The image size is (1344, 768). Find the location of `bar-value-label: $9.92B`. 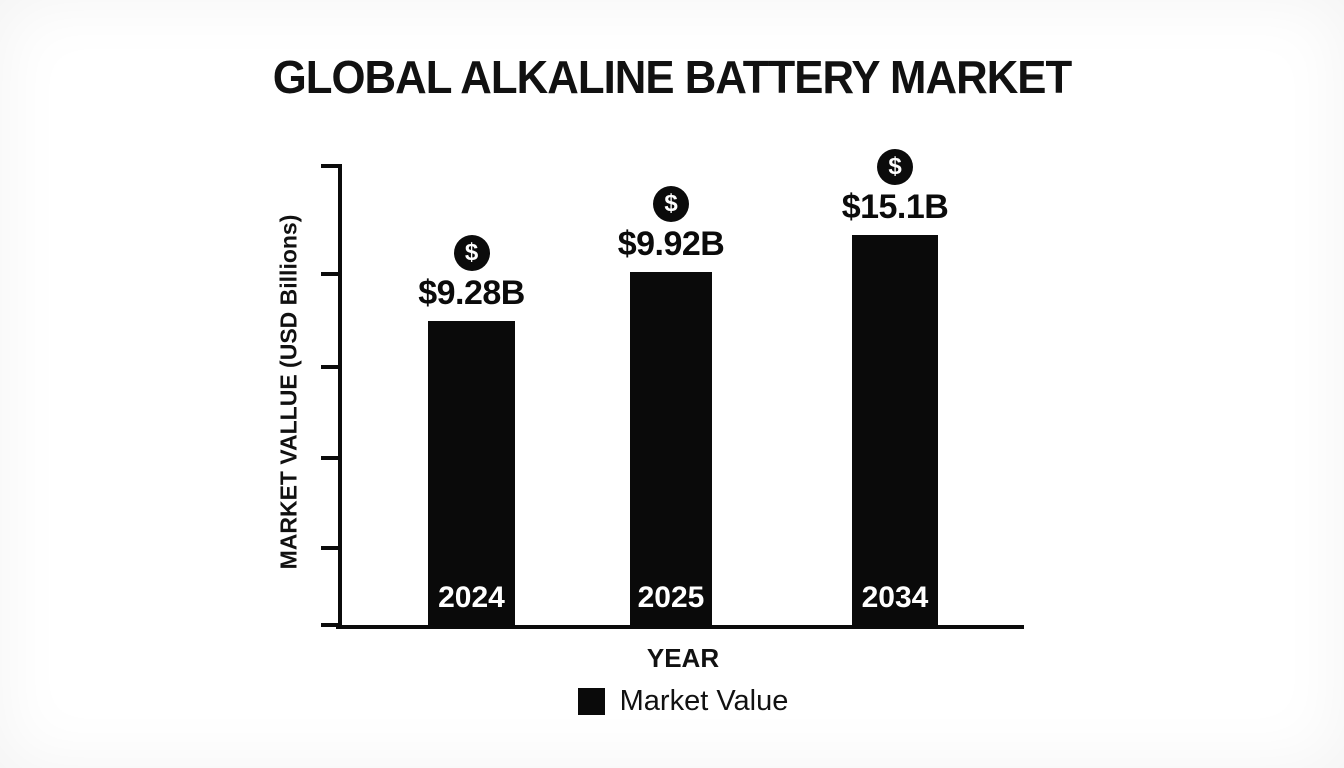

bar-value-label: $9.92B is located at coordinates (671, 244).